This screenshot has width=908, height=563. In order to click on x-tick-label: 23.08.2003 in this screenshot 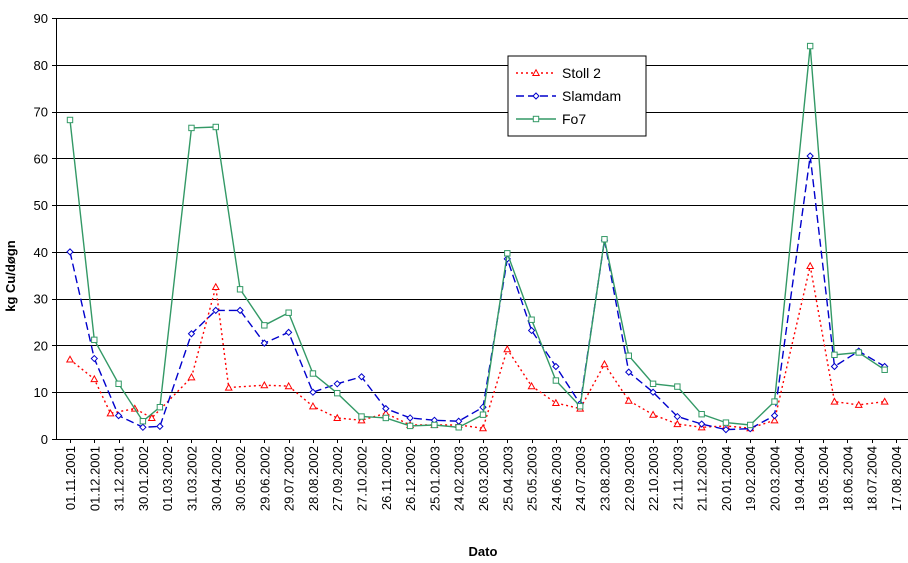, I will do `click(604, 478)`.